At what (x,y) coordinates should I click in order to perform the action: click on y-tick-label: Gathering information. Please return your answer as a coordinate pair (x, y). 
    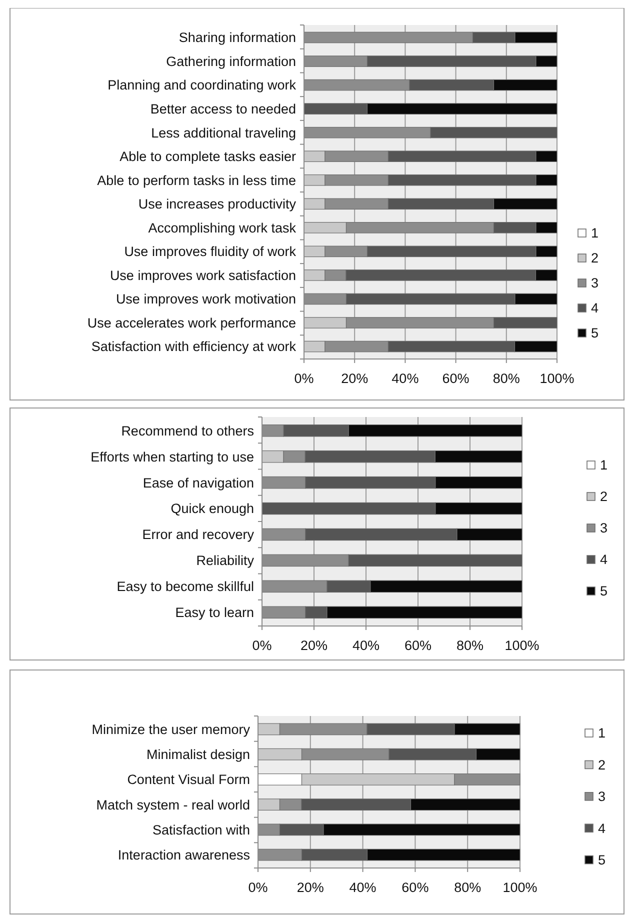
    Looking at the image, I should click on (231, 61).